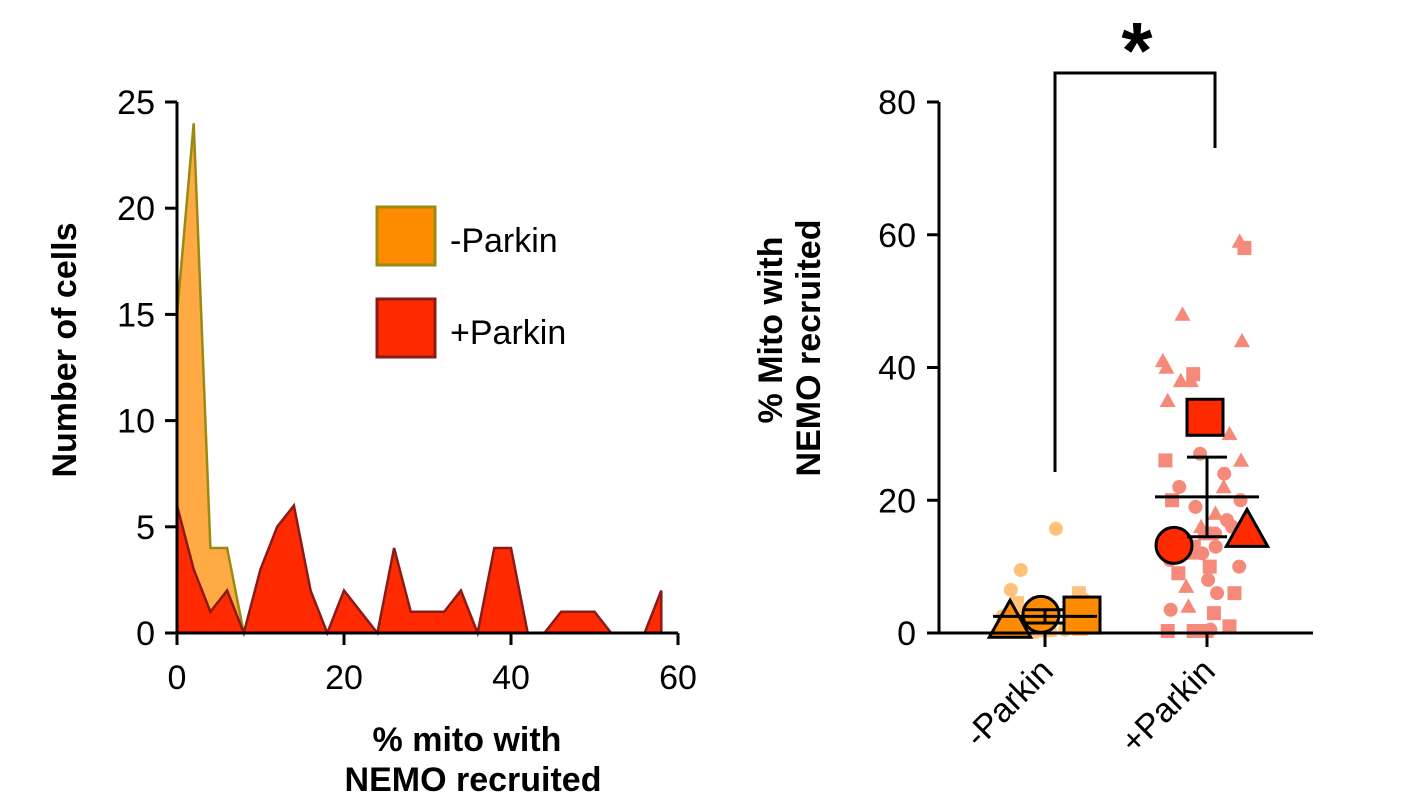 Image resolution: width=1407 pixels, height=798 pixels. What do you see at coordinates (1205, 417) in the screenshot?
I see `replicate-mean-square` at bounding box center [1205, 417].